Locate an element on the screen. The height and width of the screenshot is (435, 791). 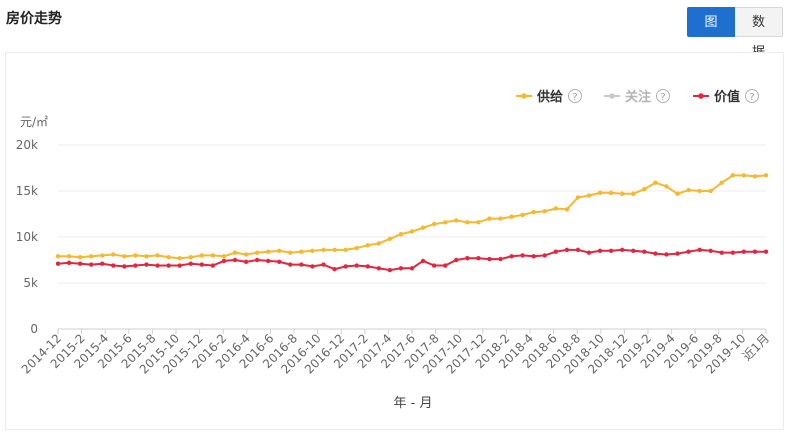
view-toggle: 图表 数据 is located at coordinates (735, 33).